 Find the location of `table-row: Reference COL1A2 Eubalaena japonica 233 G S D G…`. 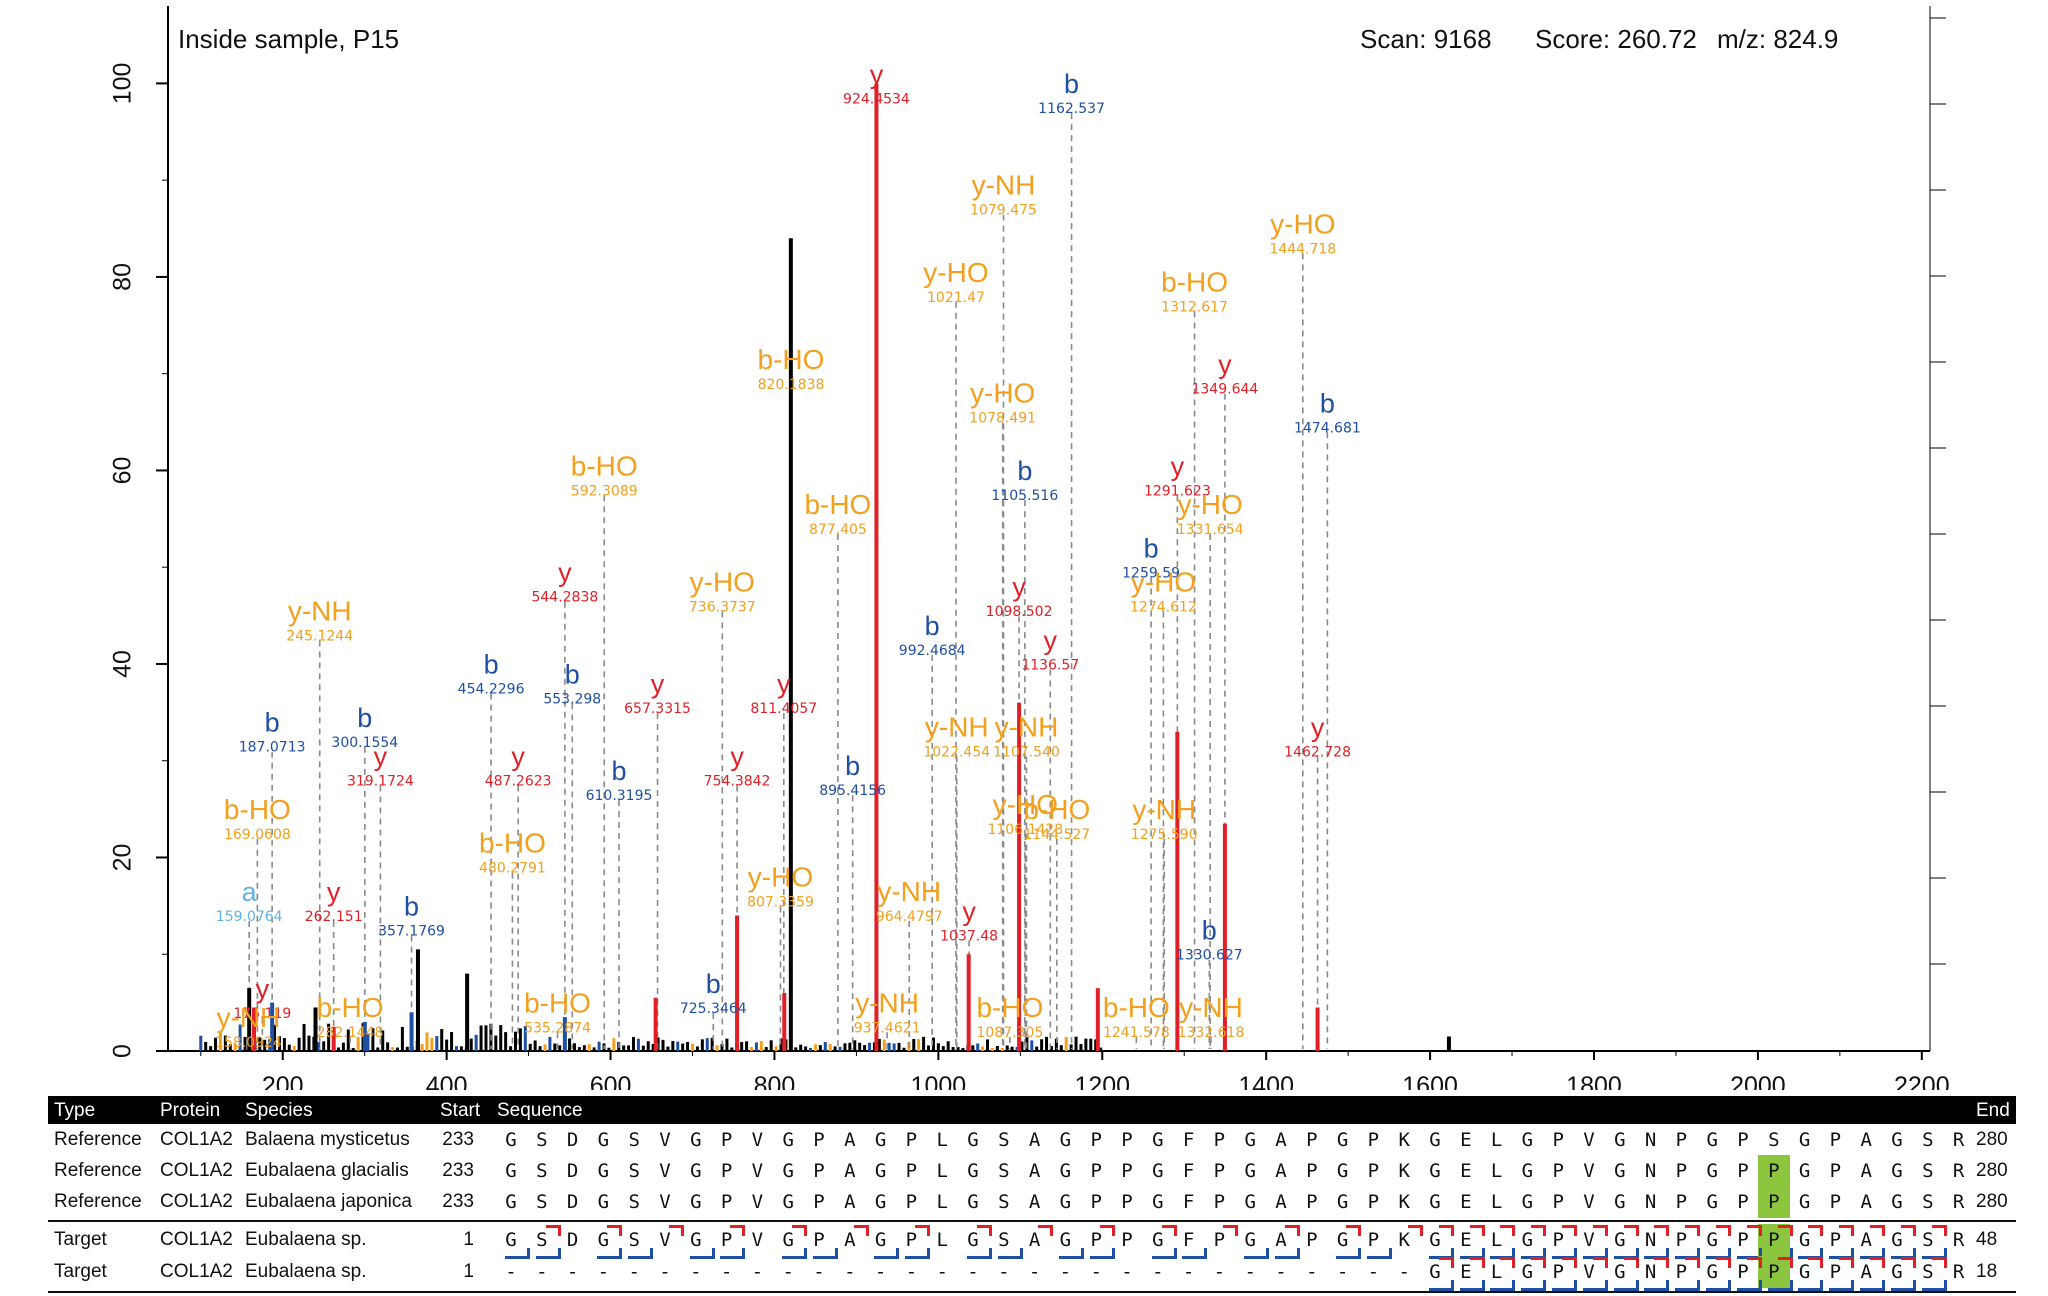

table-row: Reference COL1A2 Eubalaena japonica 233 G S D G… is located at coordinates (1032, 1203).